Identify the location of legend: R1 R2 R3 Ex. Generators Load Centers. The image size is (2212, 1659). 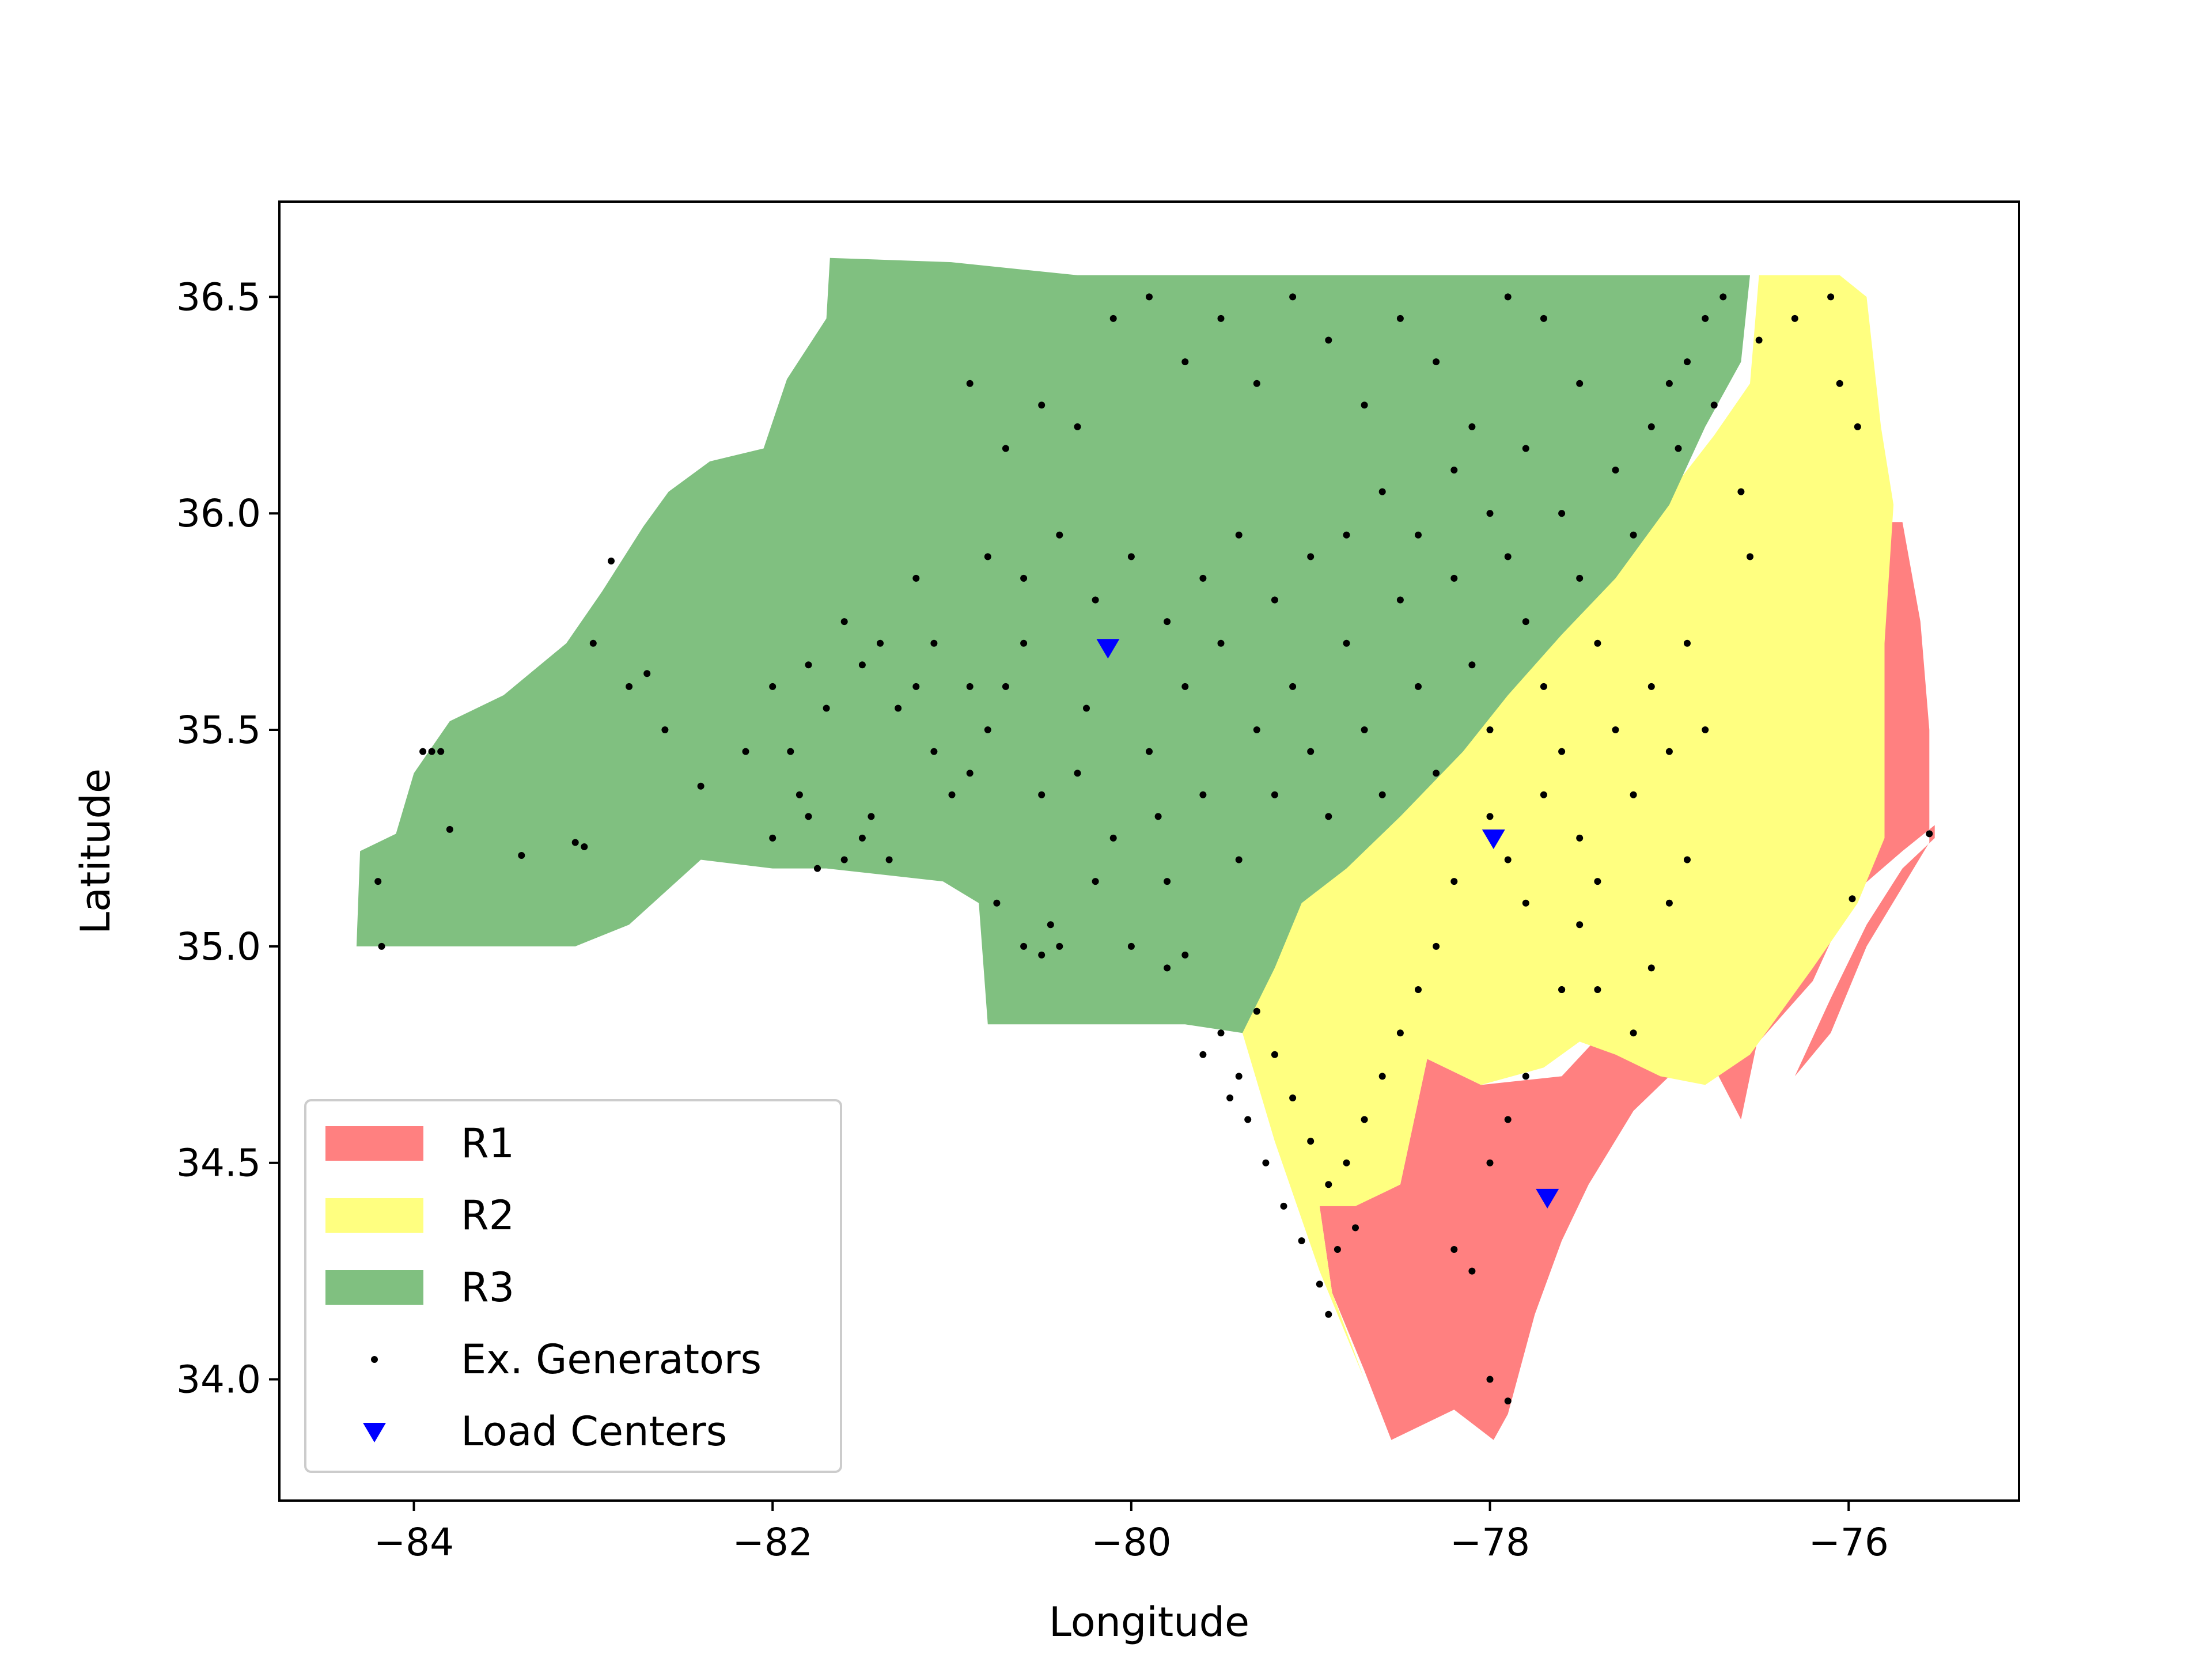
(573, 1286).